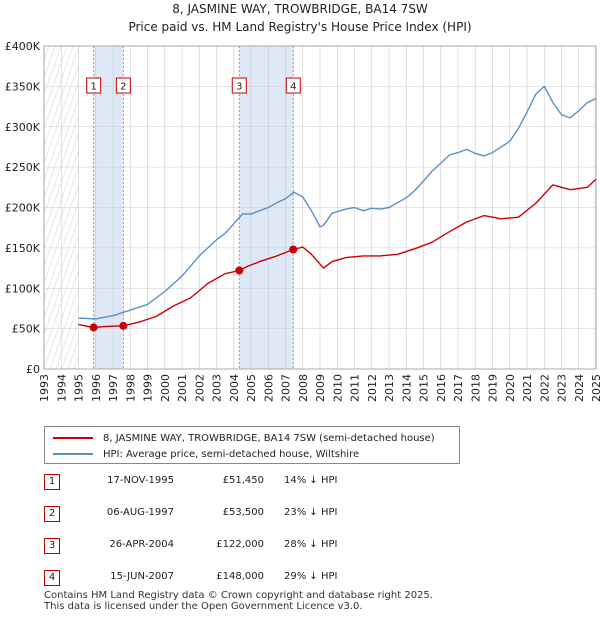  I want to click on x-tick-label: 2019, so click(493, 388).